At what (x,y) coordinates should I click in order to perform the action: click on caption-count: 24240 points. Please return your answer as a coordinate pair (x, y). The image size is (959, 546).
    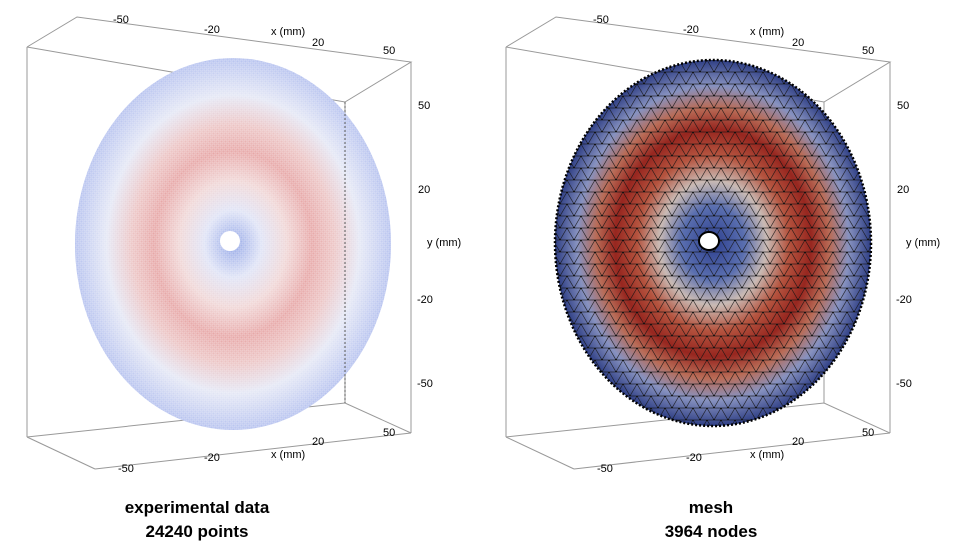
    Looking at the image, I should click on (197, 531).